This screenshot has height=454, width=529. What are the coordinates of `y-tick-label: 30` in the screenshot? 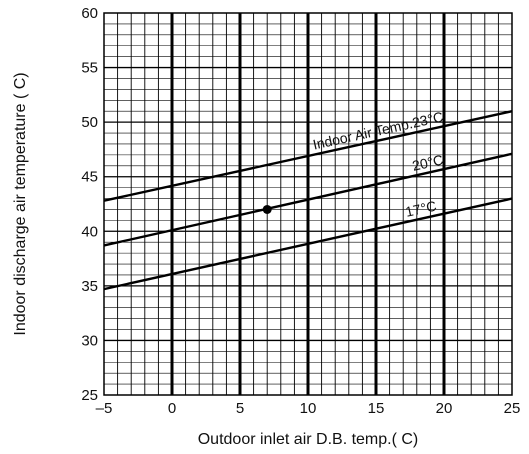 It's located at (89, 340).